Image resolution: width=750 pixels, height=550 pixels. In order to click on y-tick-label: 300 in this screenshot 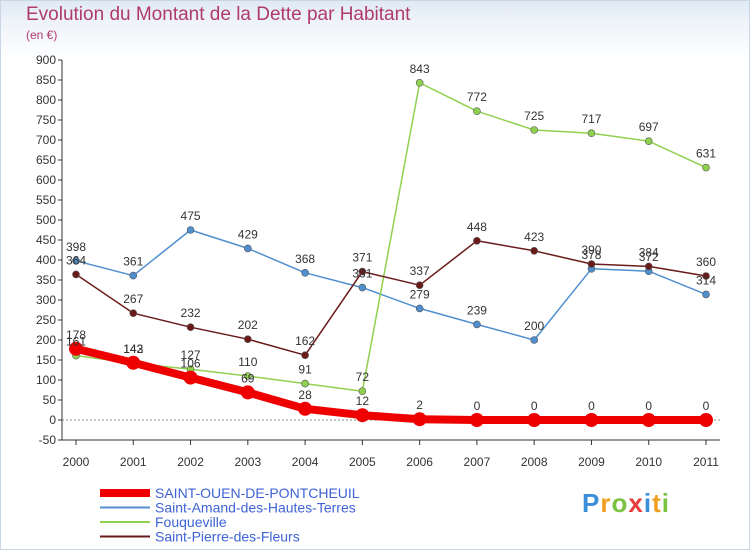, I will do `click(46, 300)`.